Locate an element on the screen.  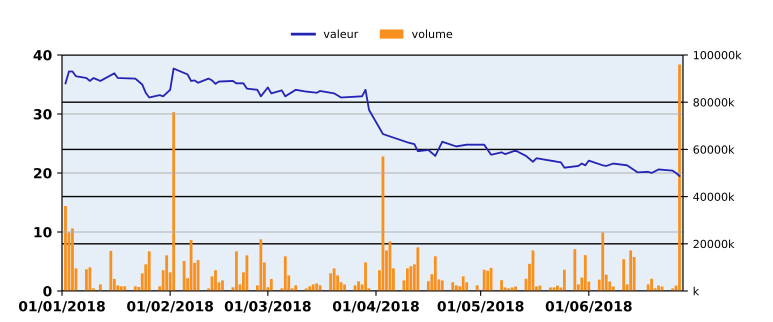
y2-tick-label: 20000k is located at coordinates (714, 244).